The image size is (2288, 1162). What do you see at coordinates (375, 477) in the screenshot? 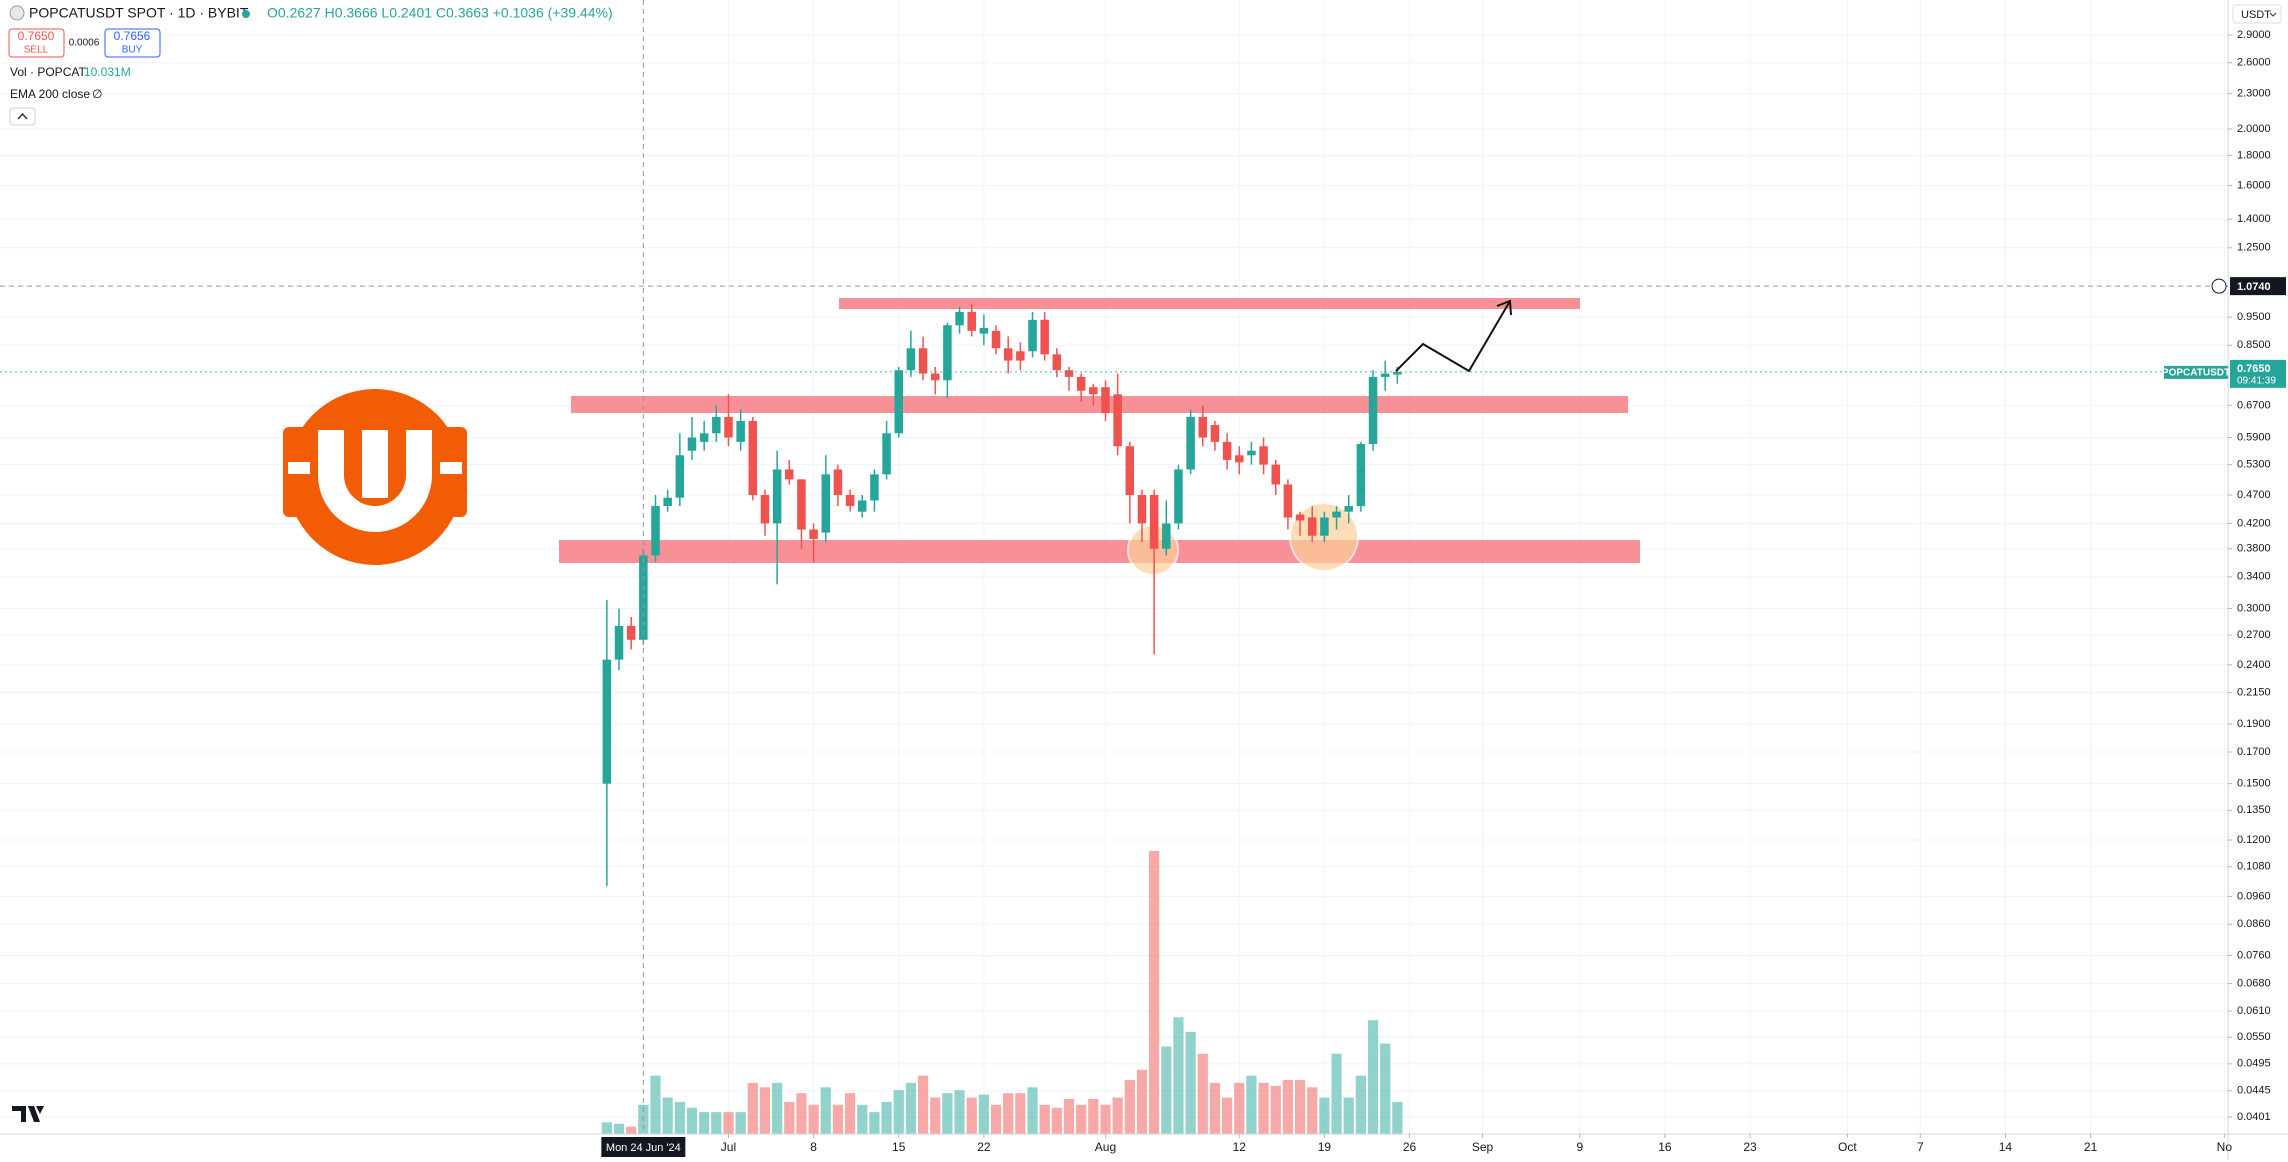
I see `logo` at bounding box center [375, 477].